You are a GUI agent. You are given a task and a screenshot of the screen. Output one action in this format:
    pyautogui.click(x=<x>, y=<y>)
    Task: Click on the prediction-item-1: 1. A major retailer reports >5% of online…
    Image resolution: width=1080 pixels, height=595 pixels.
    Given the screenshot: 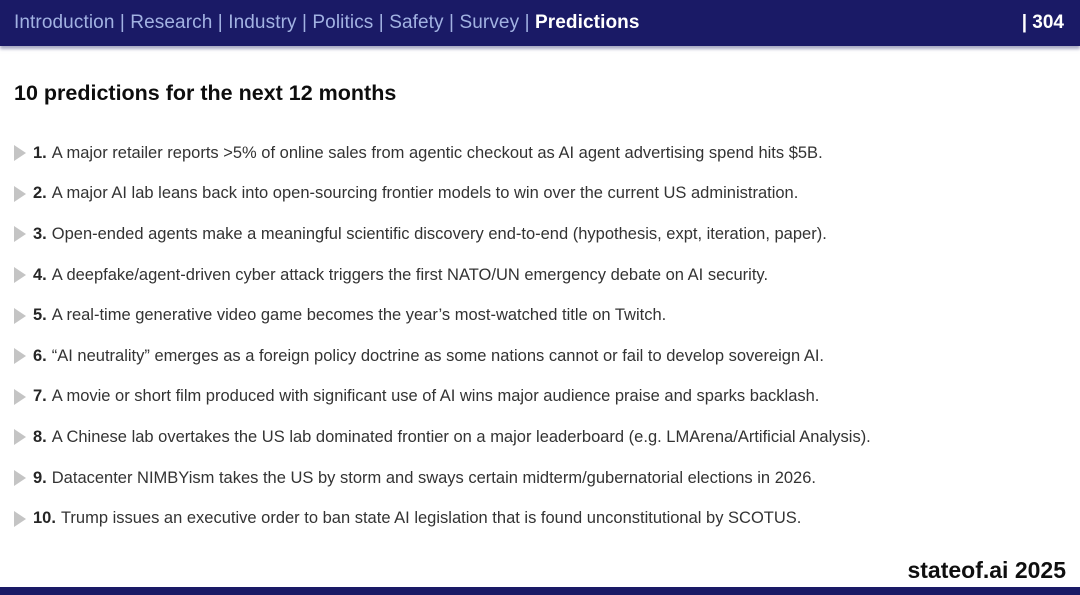 What is the action you would take?
    pyautogui.click(x=543, y=153)
    